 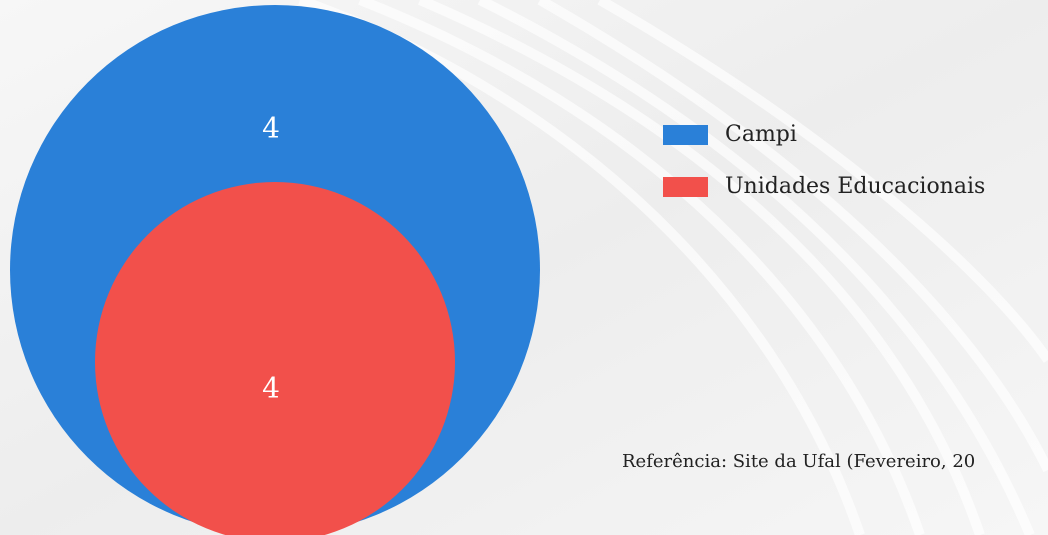 What do you see at coordinates (855, 186) in the screenshot?
I see `legend-label: Unidades Educacionais` at bounding box center [855, 186].